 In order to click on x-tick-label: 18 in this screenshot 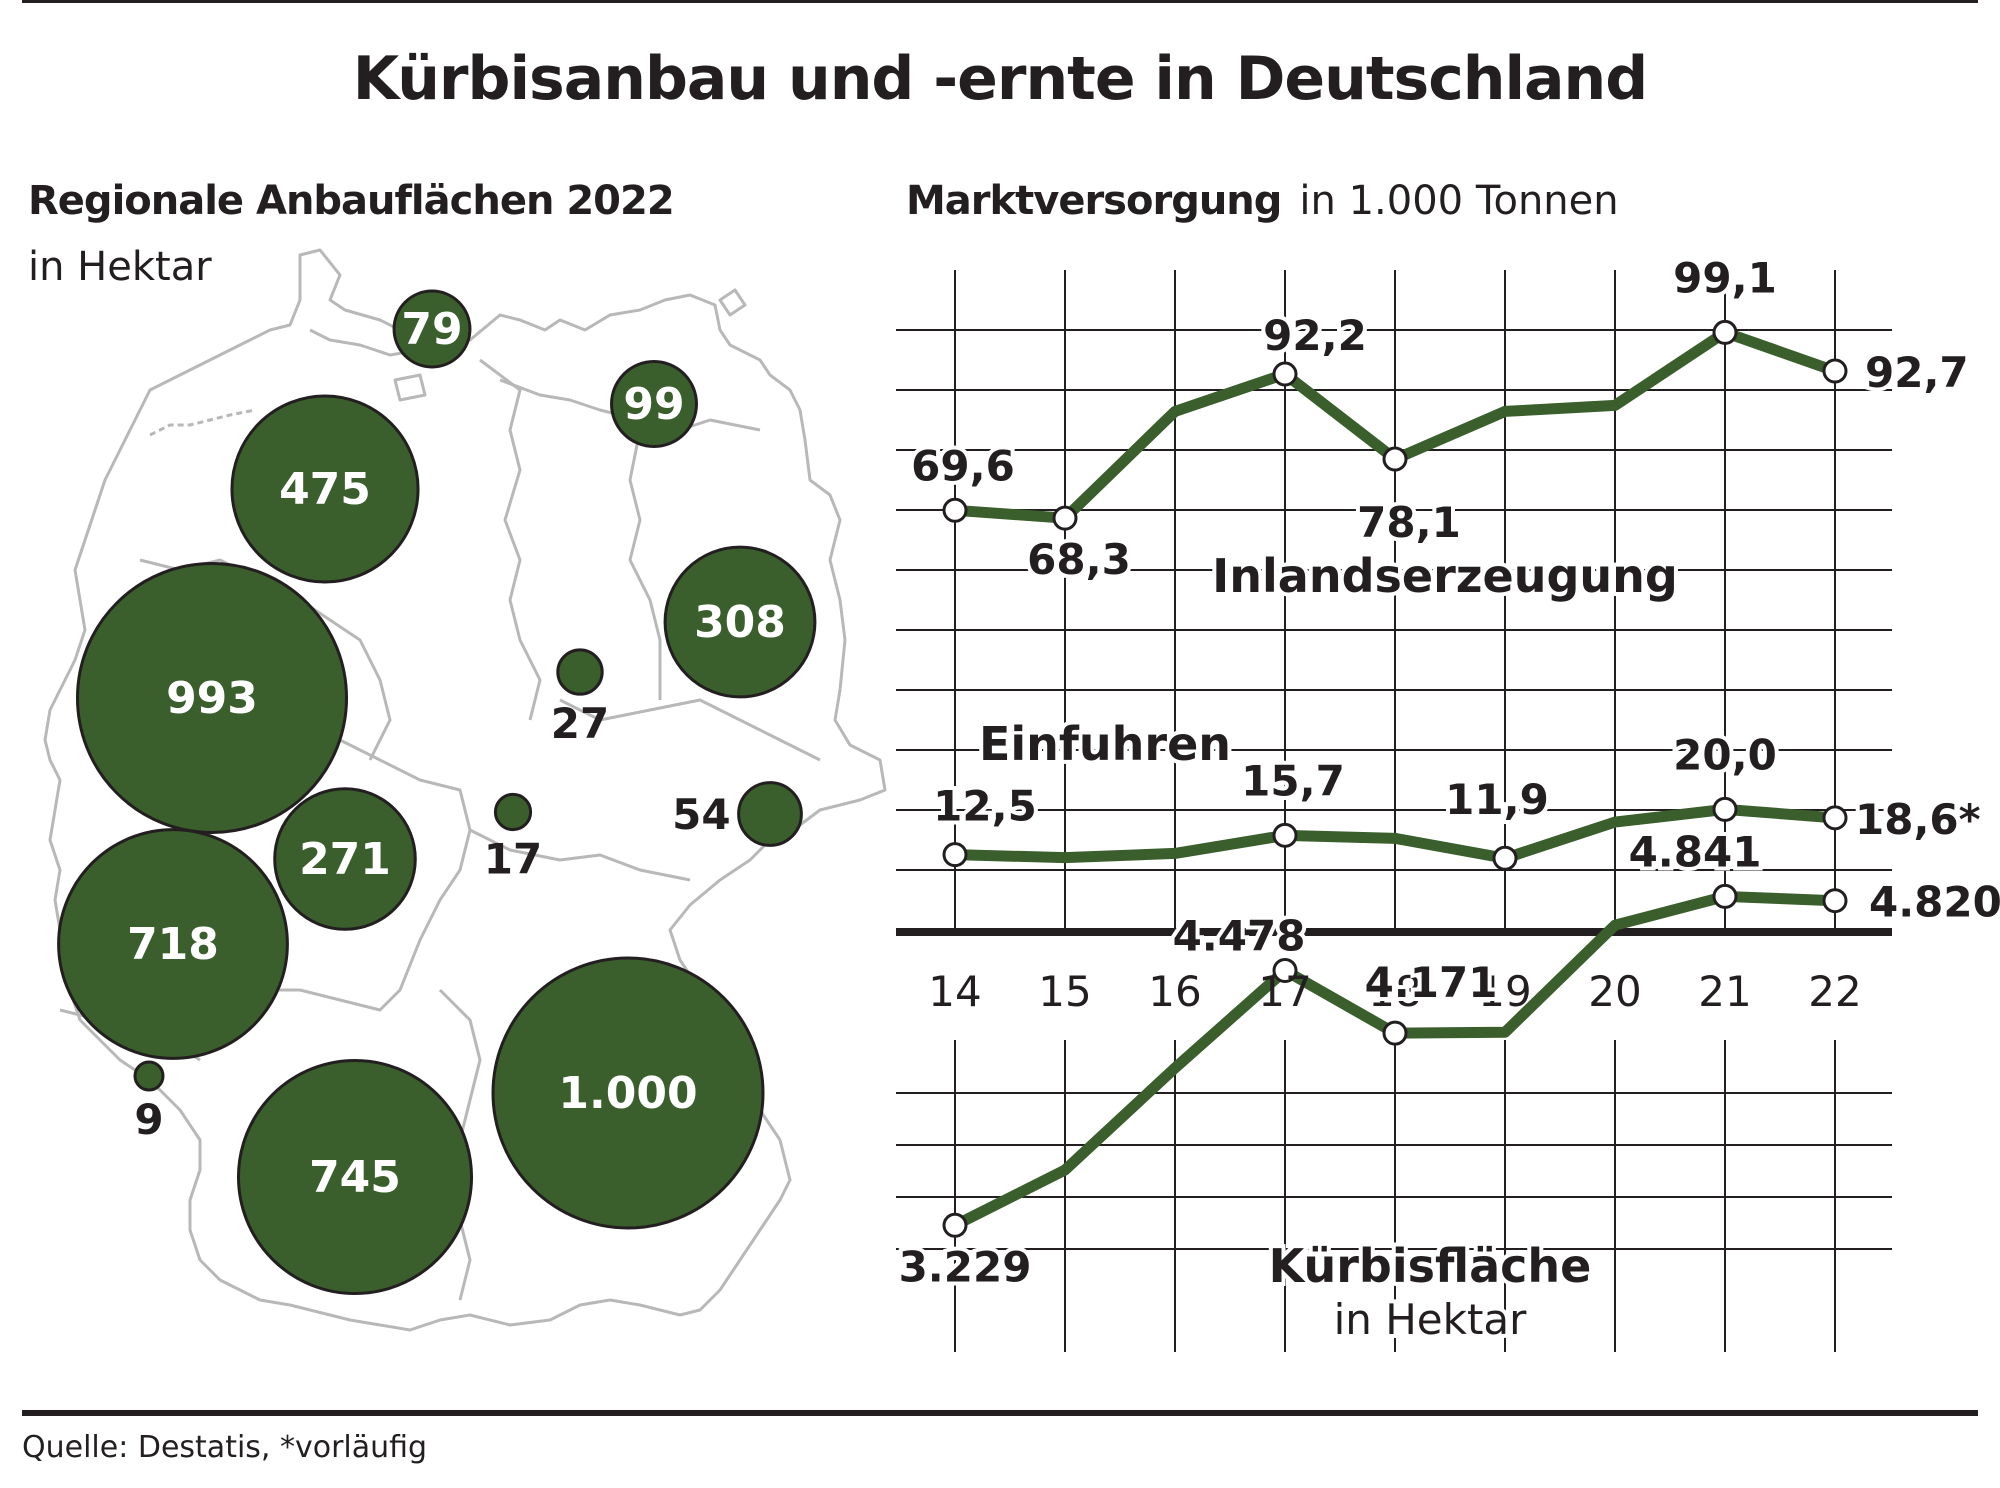, I will do `click(1394, 991)`.